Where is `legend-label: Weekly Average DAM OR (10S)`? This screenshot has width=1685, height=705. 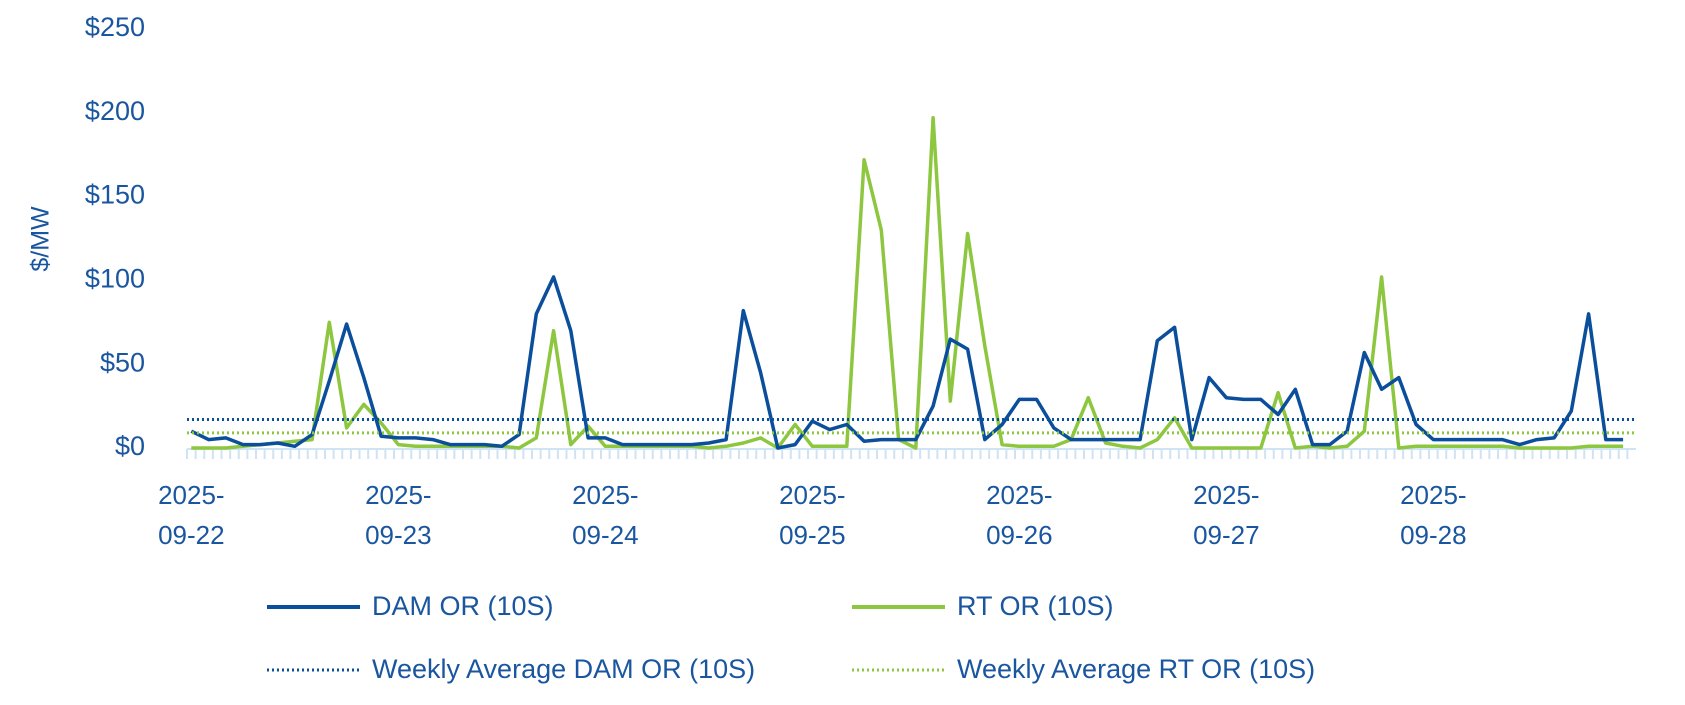
legend-label: Weekly Average DAM OR (10S) is located at coordinates (563, 669).